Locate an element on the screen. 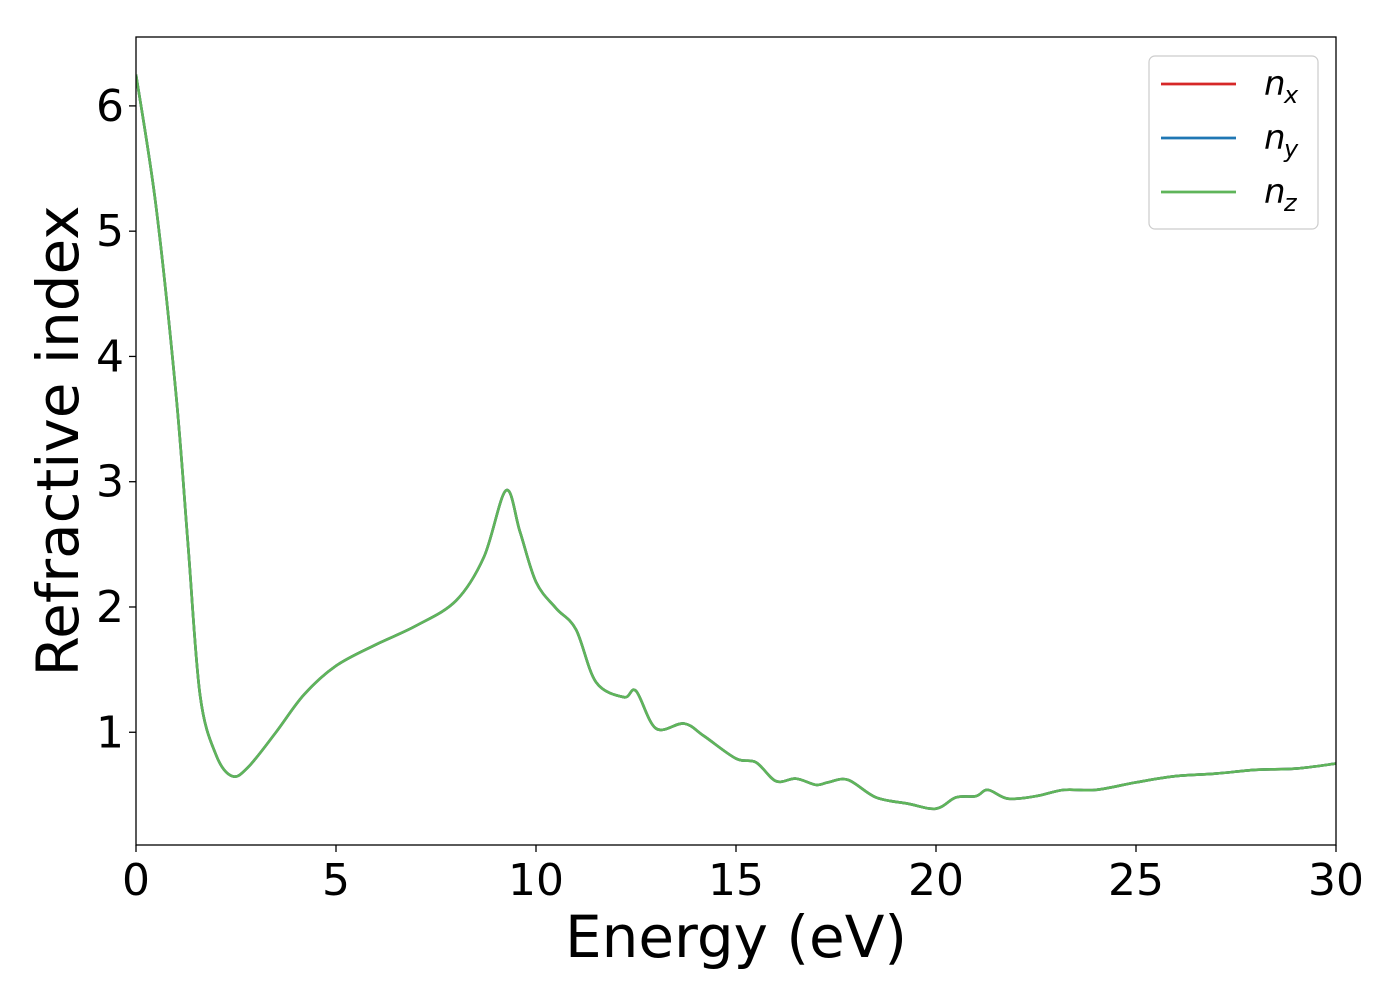  x-tick-label: 30 is located at coordinates (1336, 880).